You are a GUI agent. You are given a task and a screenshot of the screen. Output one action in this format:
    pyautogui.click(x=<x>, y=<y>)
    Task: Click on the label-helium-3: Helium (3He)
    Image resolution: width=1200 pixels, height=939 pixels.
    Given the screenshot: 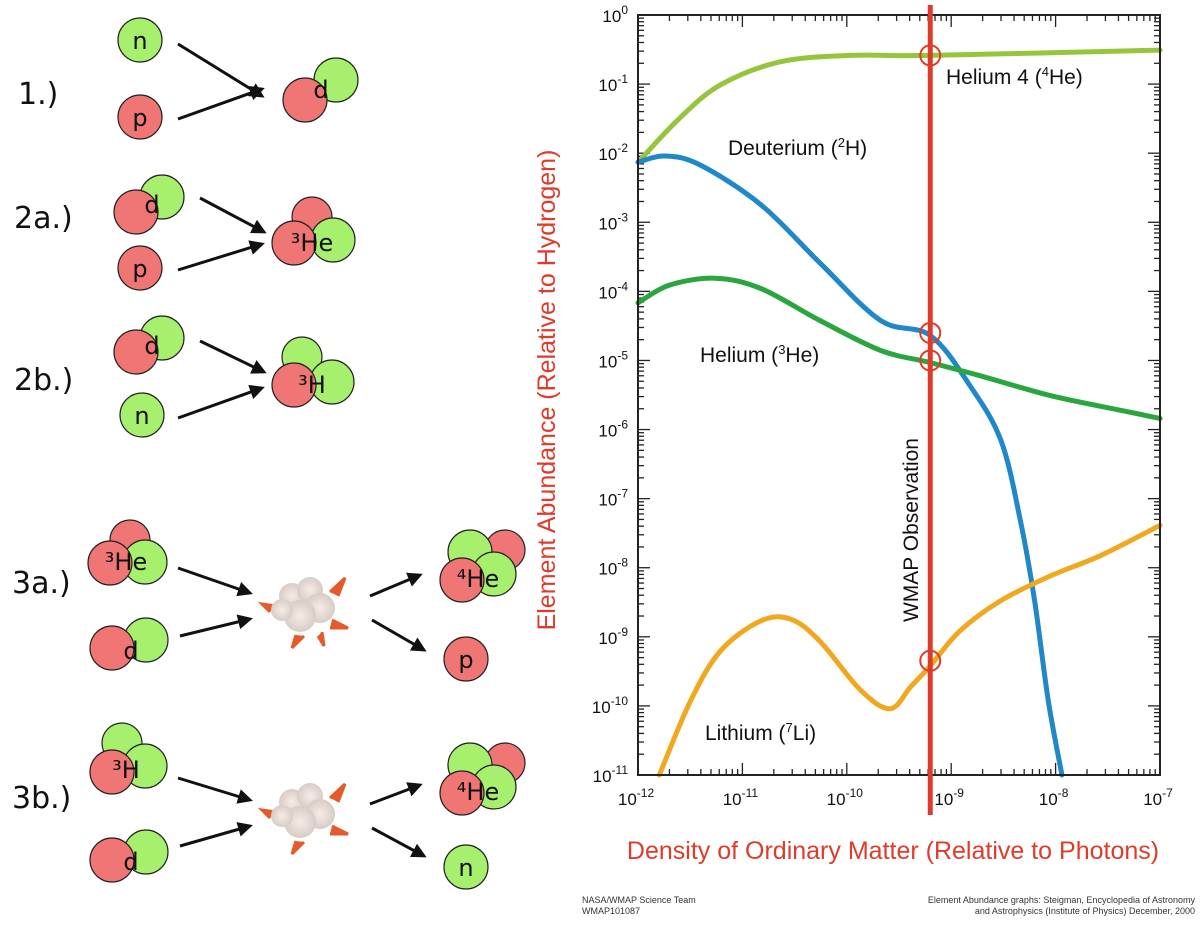 What is the action you would take?
    pyautogui.click(x=759, y=354)
    